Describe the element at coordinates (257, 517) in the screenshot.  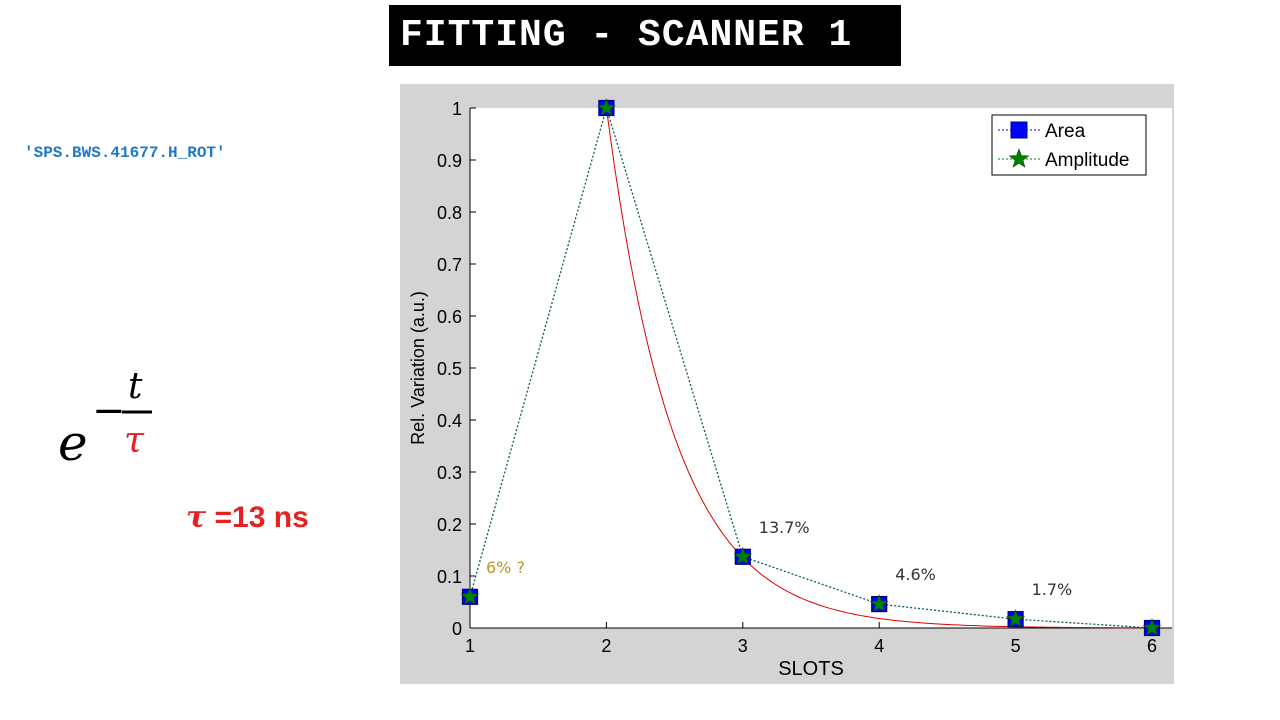
I see `tau-value-text: =13 ns` at that location.